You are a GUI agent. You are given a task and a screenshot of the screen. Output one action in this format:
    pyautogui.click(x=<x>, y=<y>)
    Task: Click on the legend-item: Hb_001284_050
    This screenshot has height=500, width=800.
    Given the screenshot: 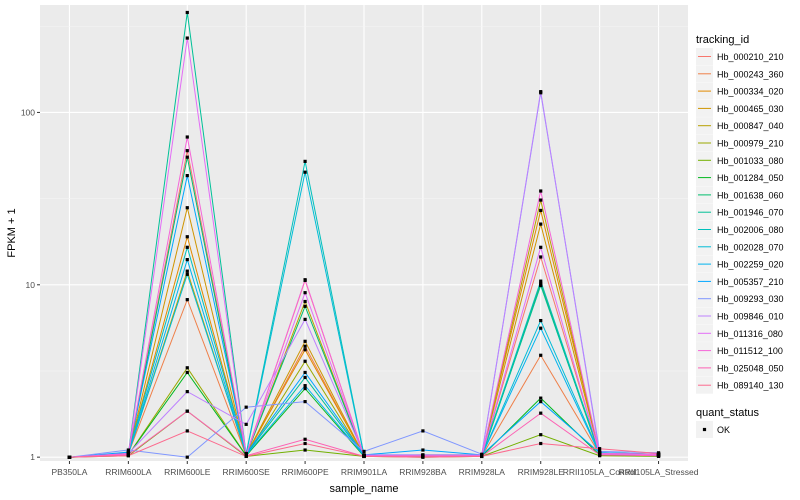 What is the action you would take?
    pyautogui.click(x=740, y=178)
    